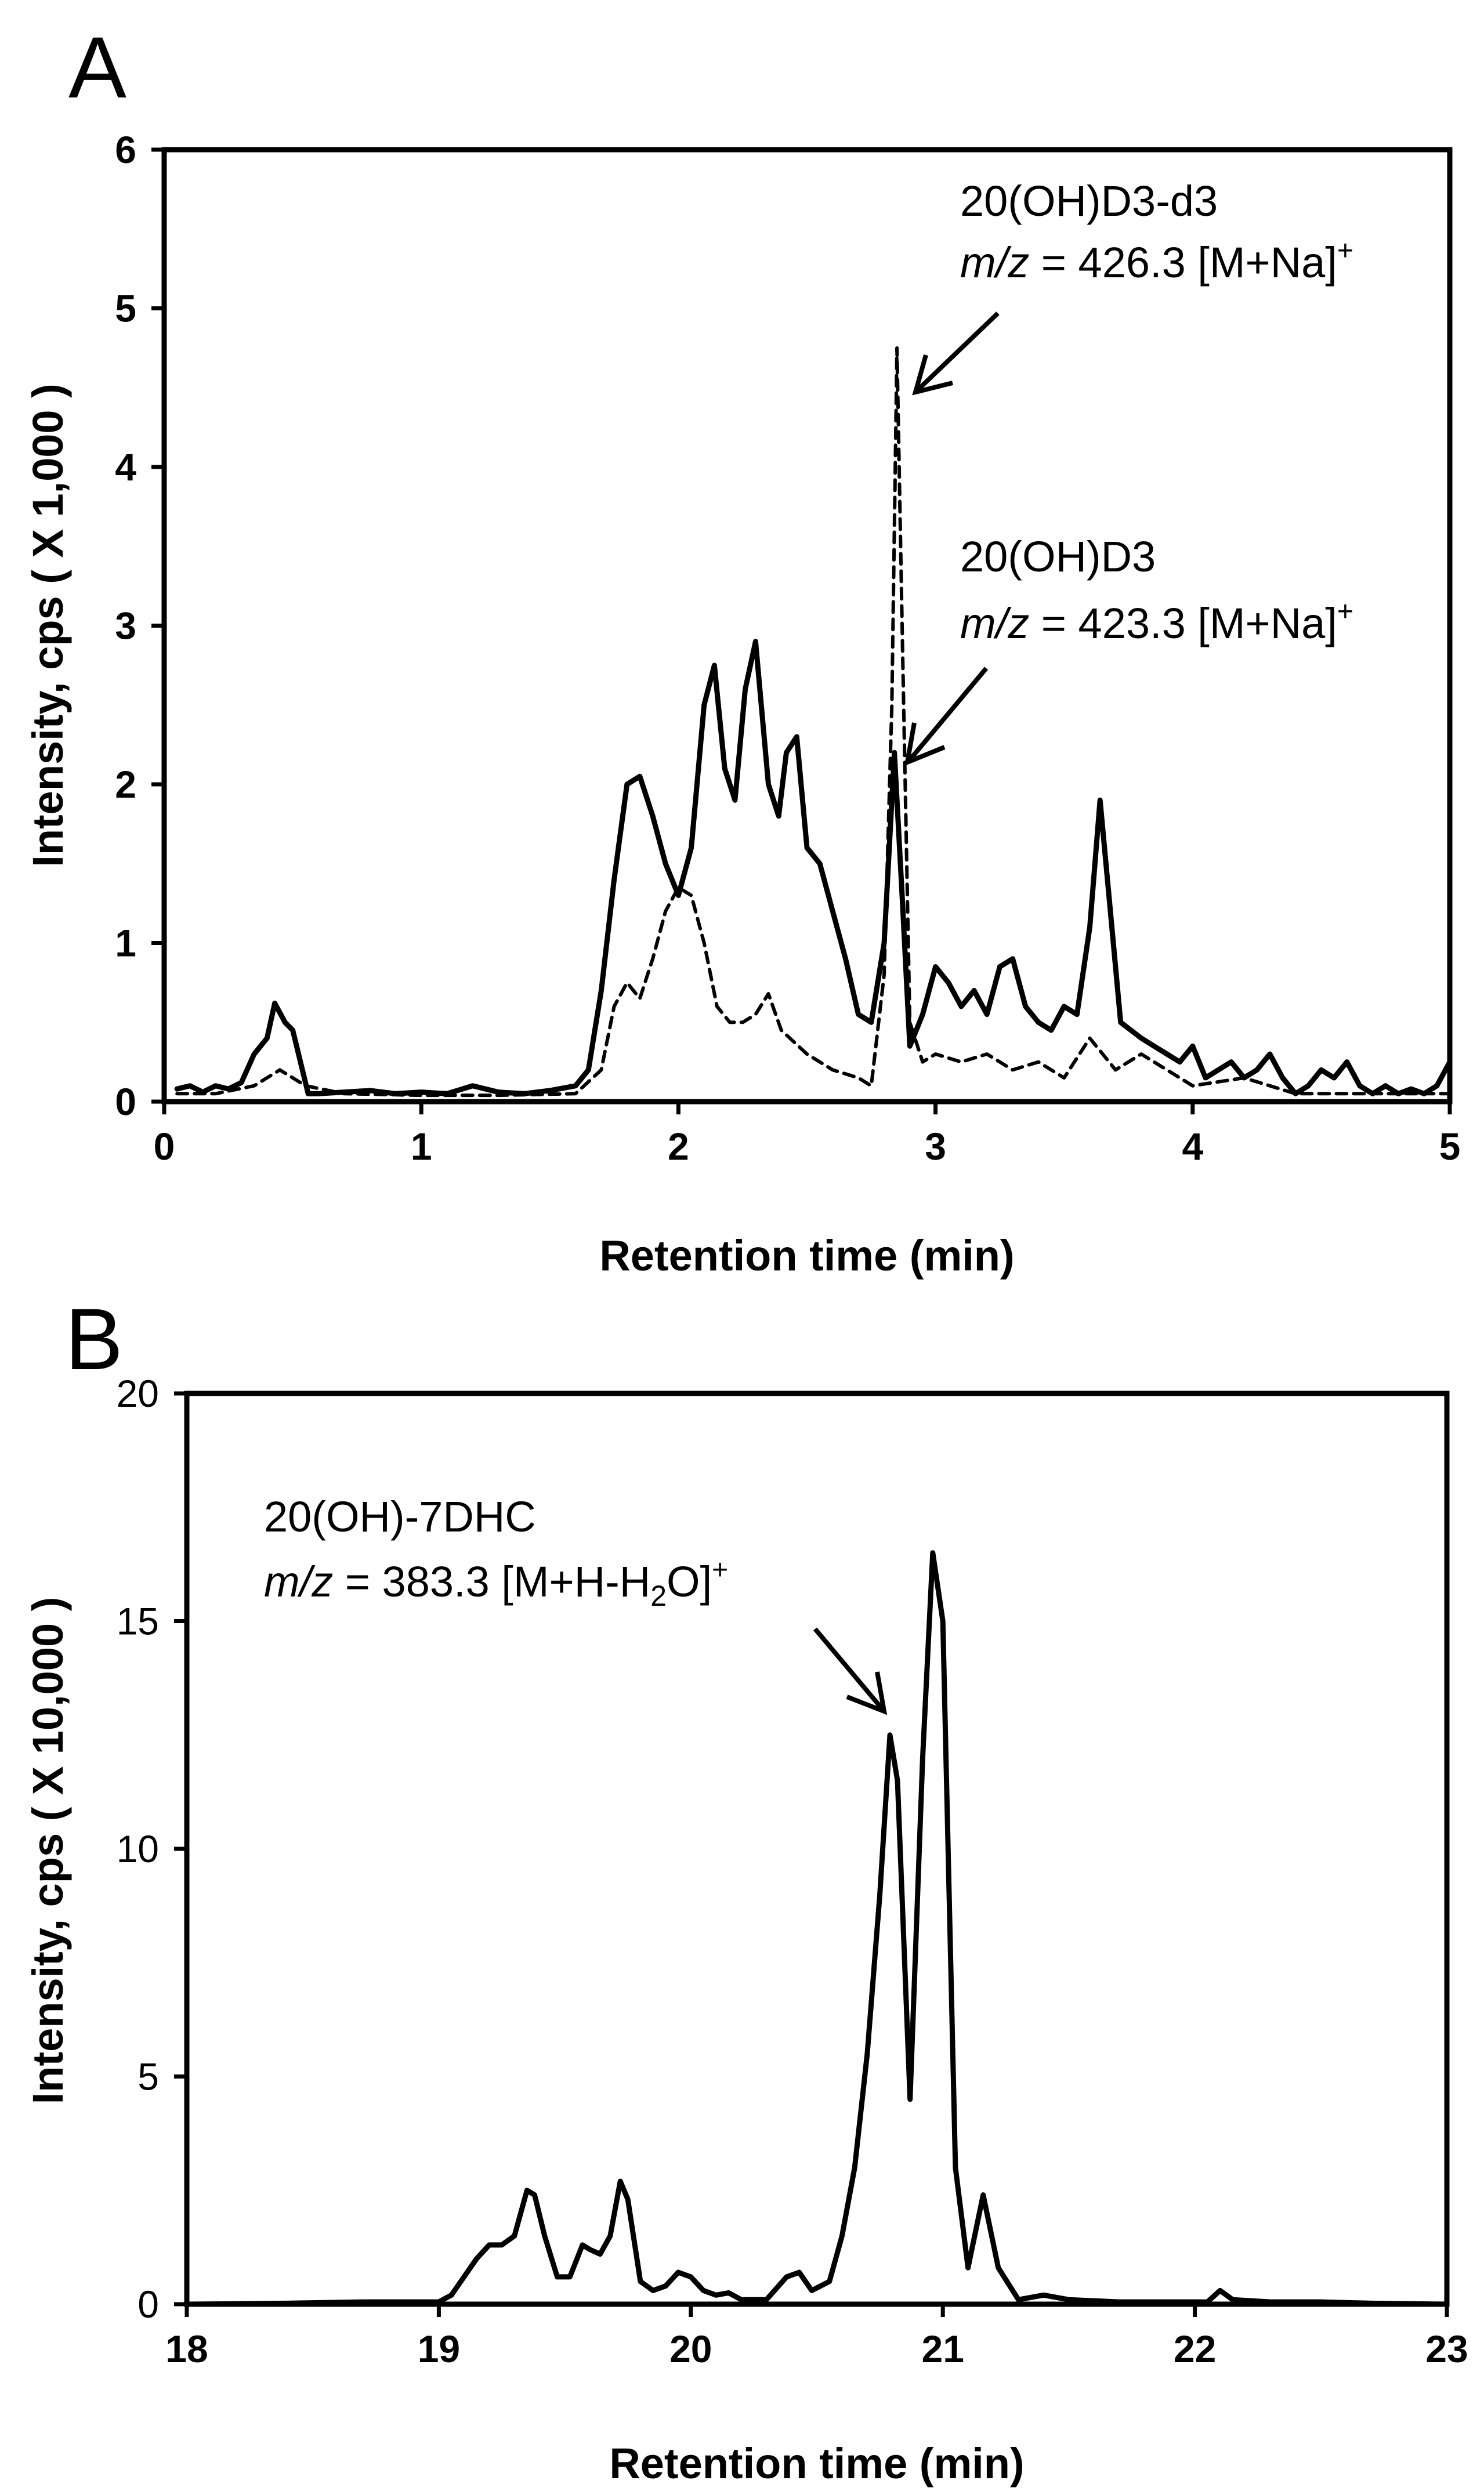 This screenshot has width=1484, height=2491. What do you see at coordinates (678, 1146) in the screenshot?
I see `chart-a-x-tick-label: 2` at bounding box center [678, 1146].